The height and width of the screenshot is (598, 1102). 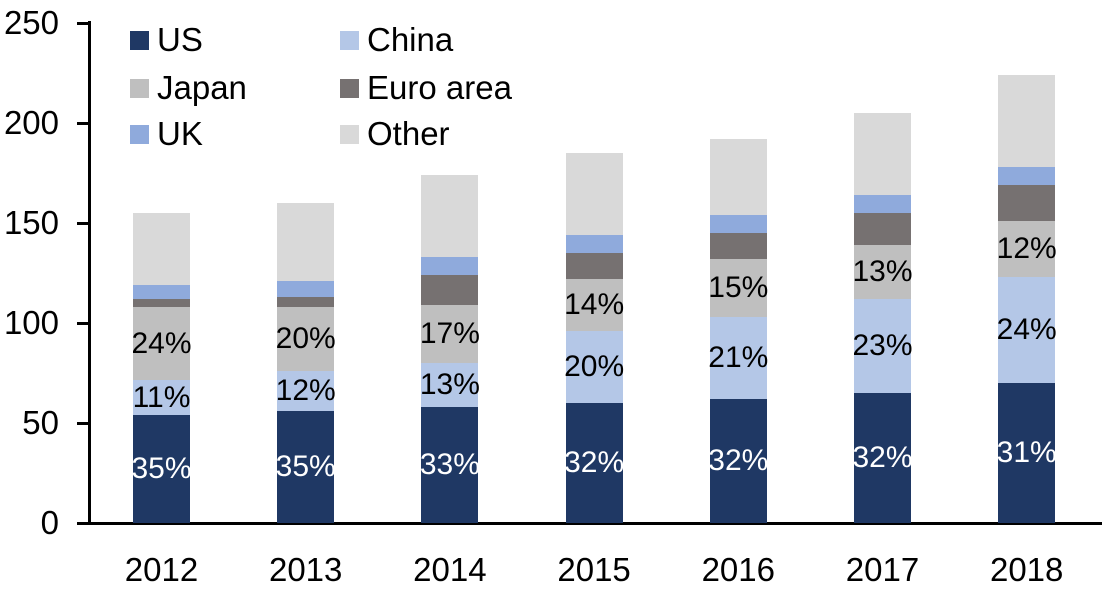 What do you see at coordinates (1026, 569) in the screenshot?
I see `x-axis-label-2018: 2018` at bounding box center [1026, 569].